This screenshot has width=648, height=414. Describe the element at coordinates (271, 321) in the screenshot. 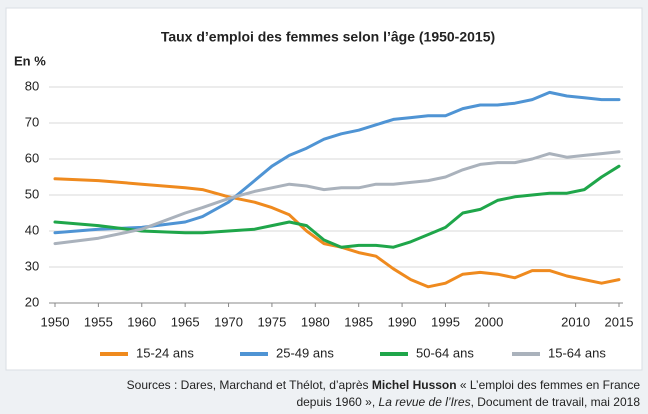

I see `x-tick-label: 1975` at that location.